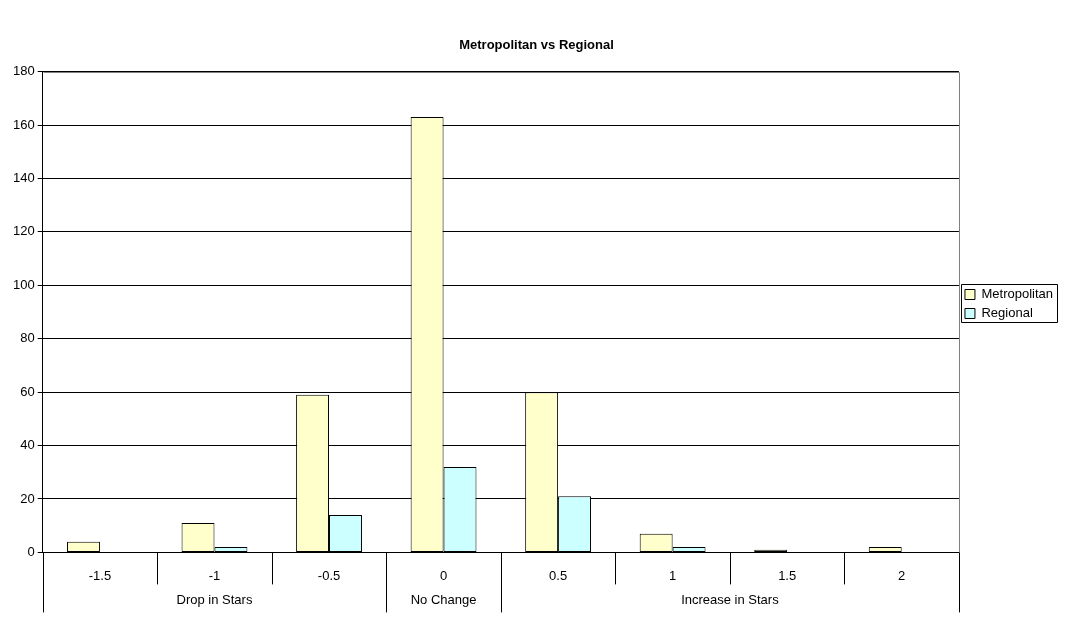  Describe the element at coordinates (329, 575) in the screenshot. I see `x-tick-label: -0.5` at that location.